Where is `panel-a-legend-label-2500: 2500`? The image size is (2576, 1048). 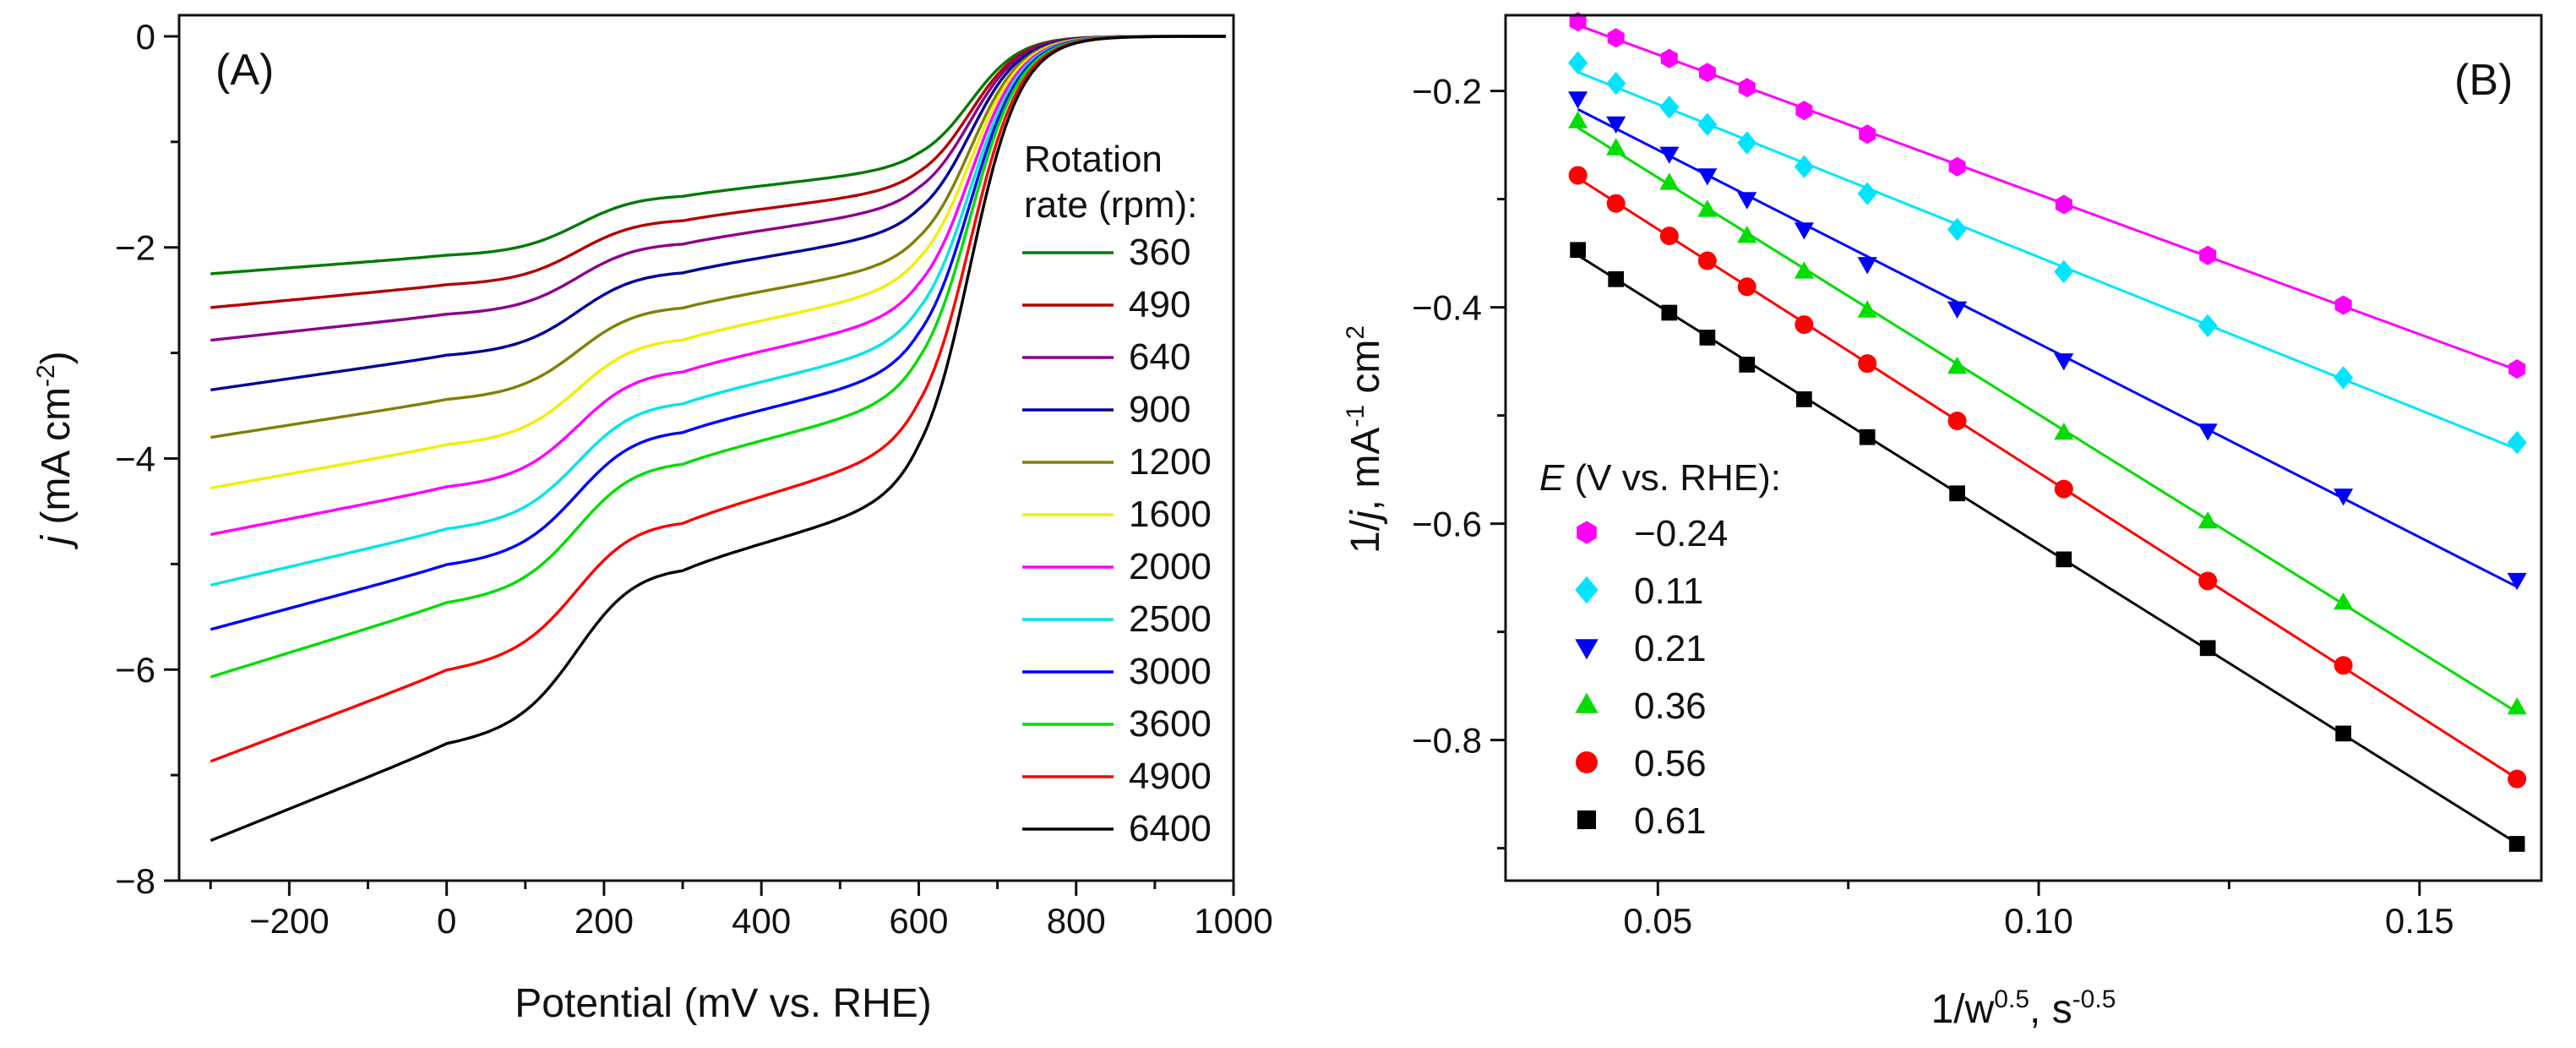 panel-a-legend-label-2500: 2500 is located at coordinates (1170, 619).